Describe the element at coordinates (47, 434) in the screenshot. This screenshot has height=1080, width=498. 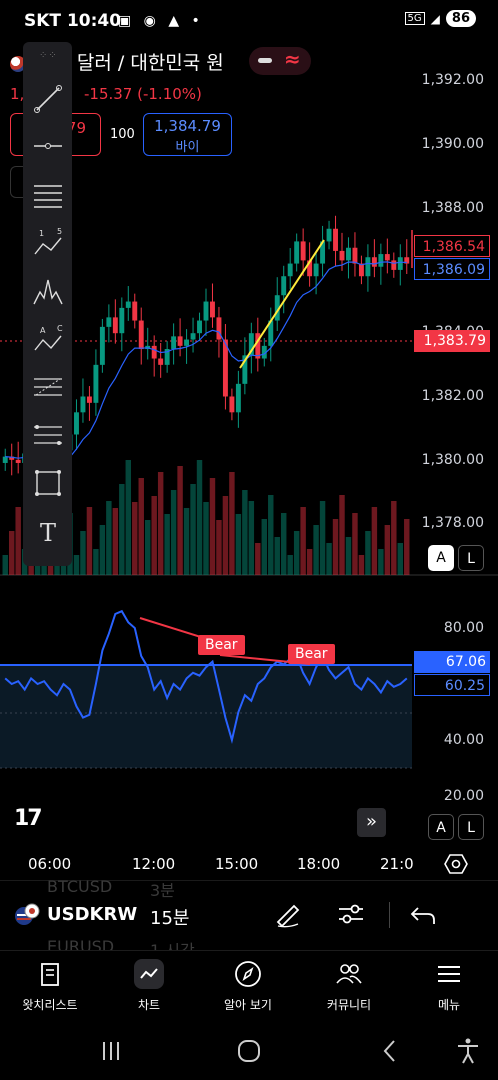
I see `fib-extension-tool` at that location.